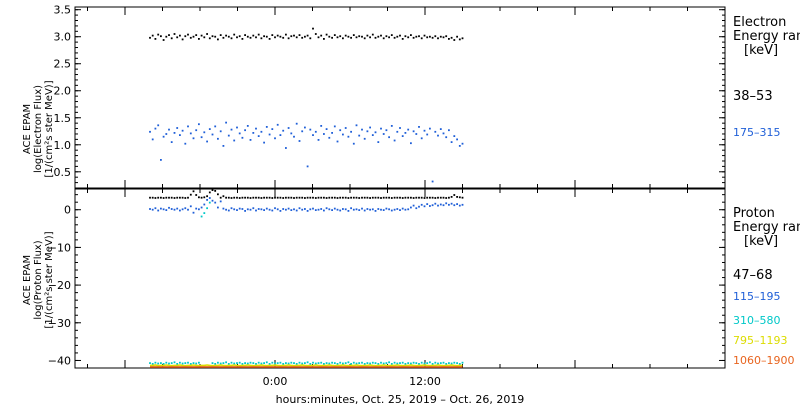  What do you see at coordinates (63, 118) in the screenshot?
I see `panel-0-ytick-label: 1.5` at bounding box center [63, 118].